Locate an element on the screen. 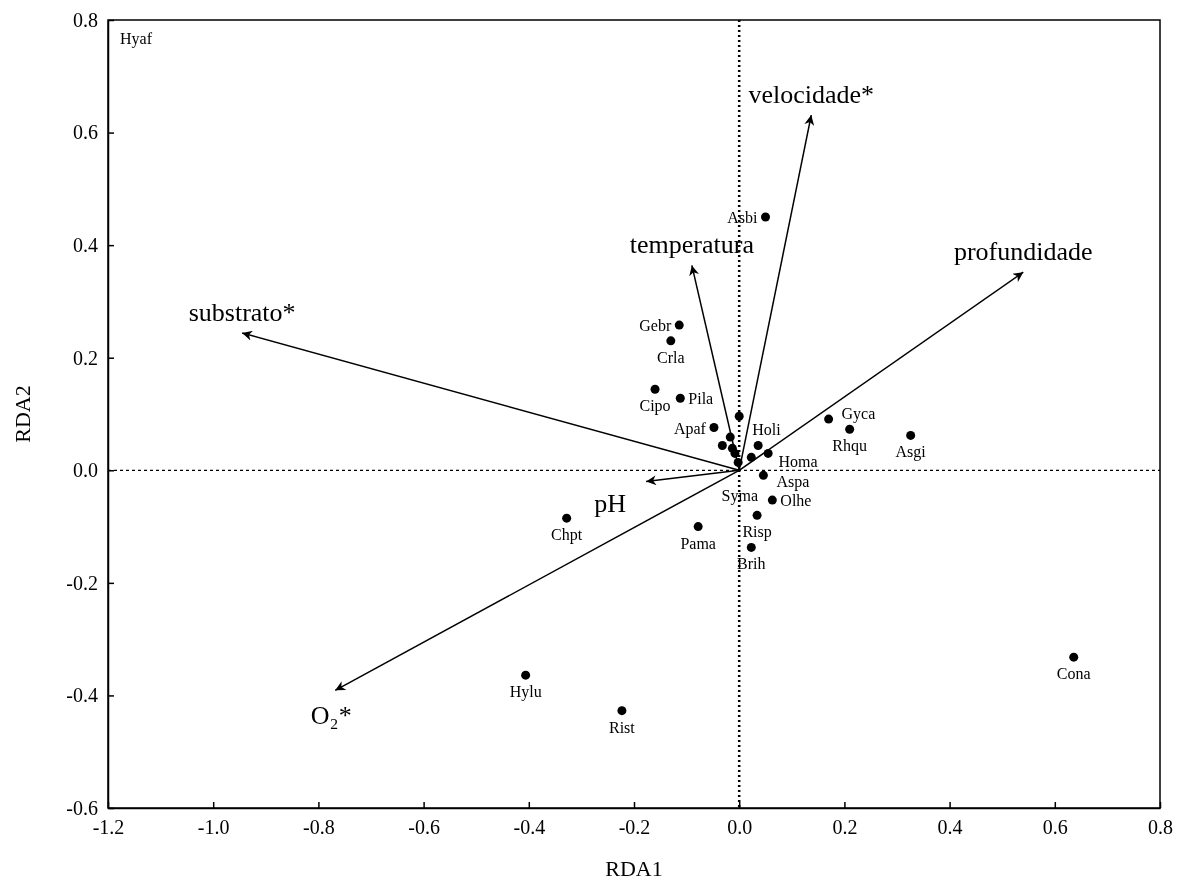  series-label: pH is located at coordinates (610, 503).